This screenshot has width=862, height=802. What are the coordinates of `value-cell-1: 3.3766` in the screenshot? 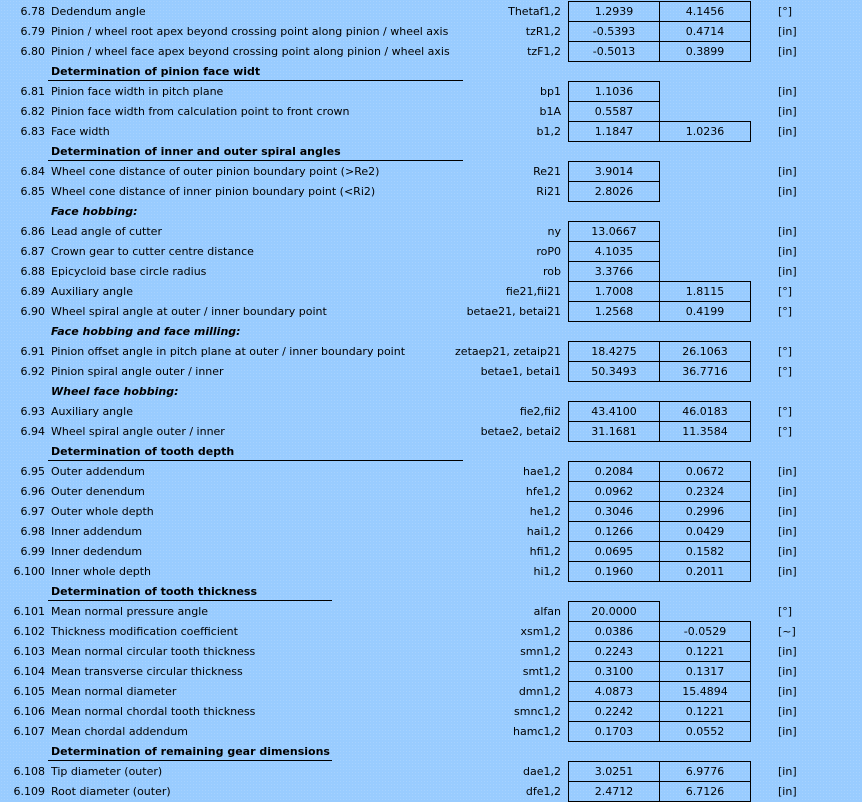 It's located at (614, 271).